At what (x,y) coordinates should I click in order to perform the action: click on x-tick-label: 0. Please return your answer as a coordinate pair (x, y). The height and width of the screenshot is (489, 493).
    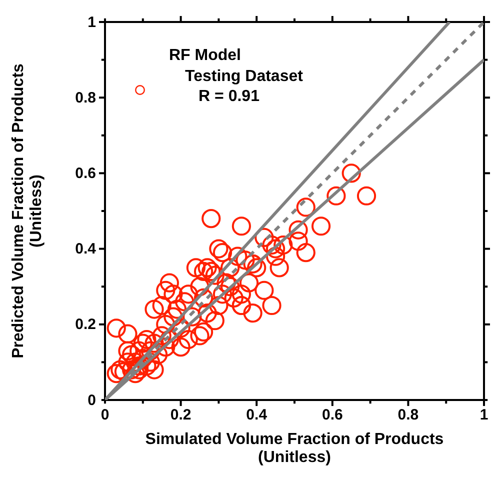
    Looking at the image, I should click on (105, 415).